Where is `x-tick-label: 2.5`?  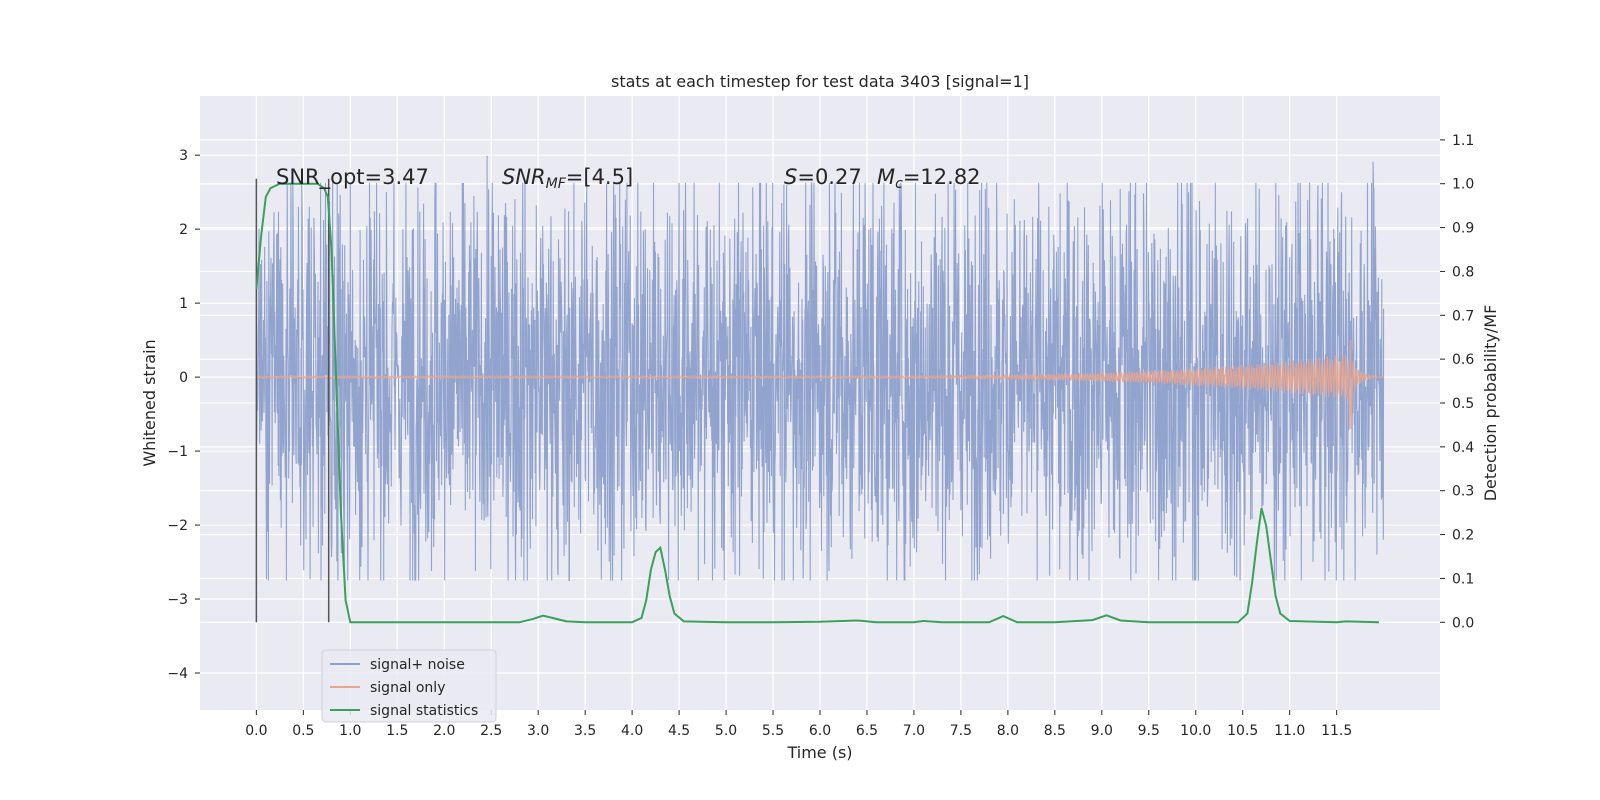
x-tick-label: 2.5 is located at coordinates (491, 731).